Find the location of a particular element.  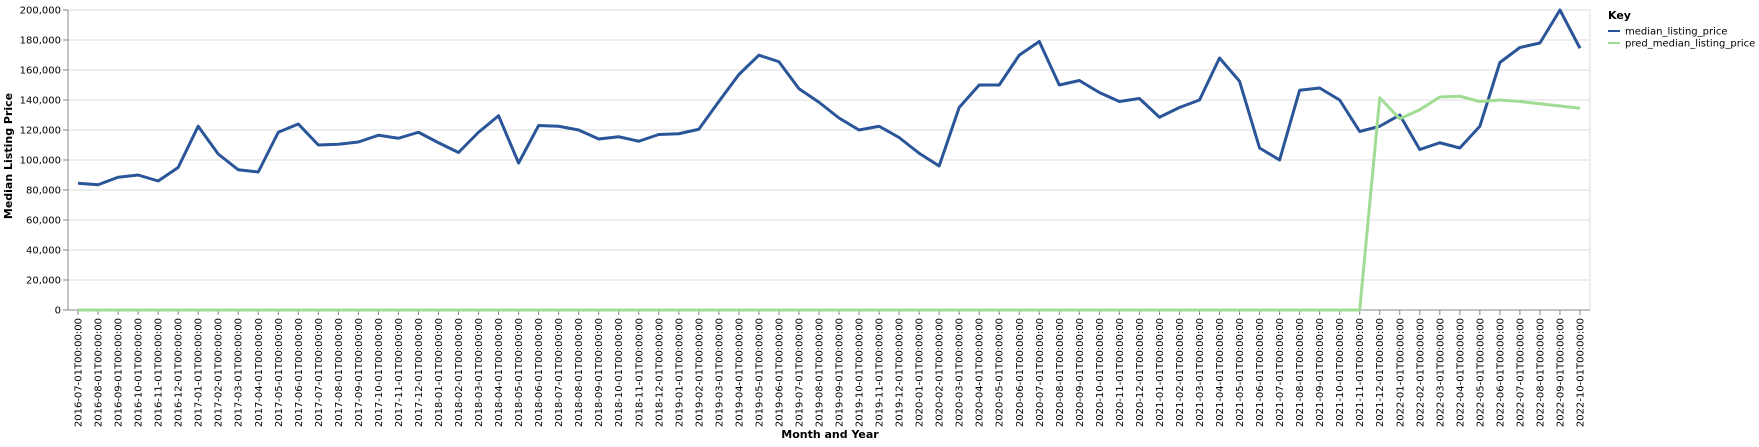

x-tick-label: 2020-09-01T00:00:00 is located at coordinates (1080, 372).